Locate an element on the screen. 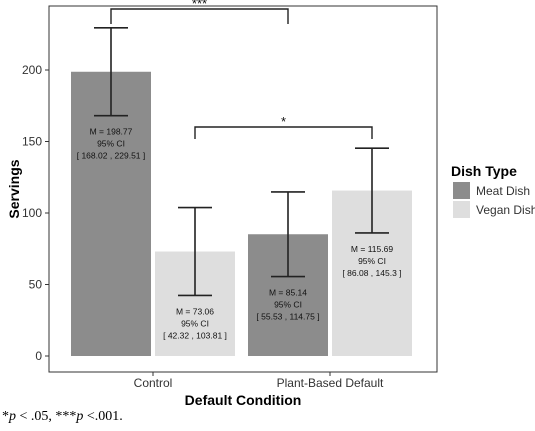 Image resolution: width=535 pixels, height=431 pixels. y-axis-title: Servings is located at coordinates (14, 188).